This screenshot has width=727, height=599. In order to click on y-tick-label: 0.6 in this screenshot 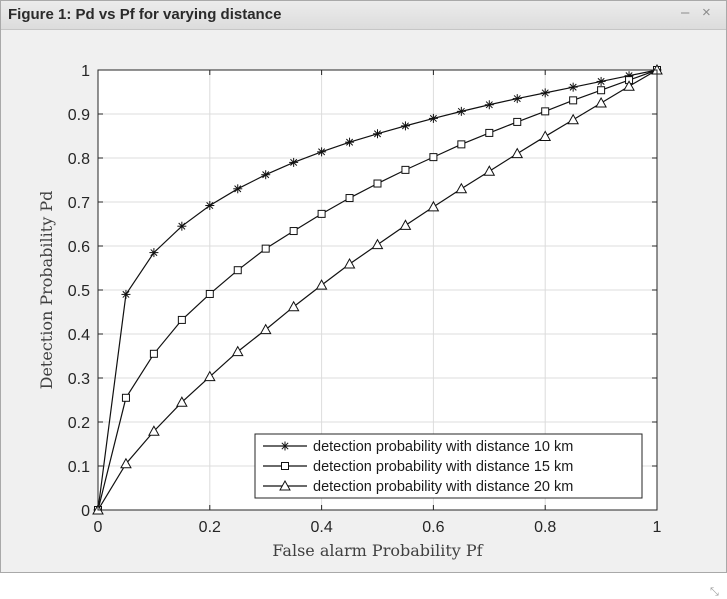, I will do `click(79, 247)`.